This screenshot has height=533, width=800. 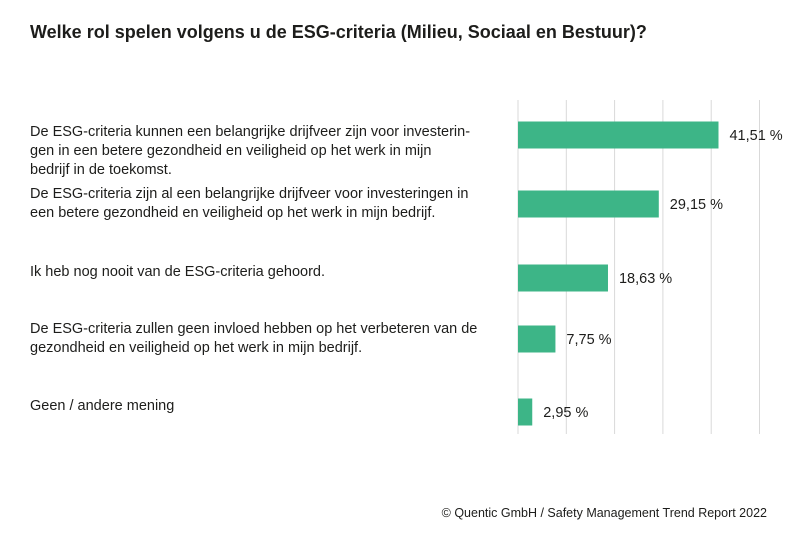 I want to click on category-label-line: Geen / andere mening, so click(x=102, y=405).